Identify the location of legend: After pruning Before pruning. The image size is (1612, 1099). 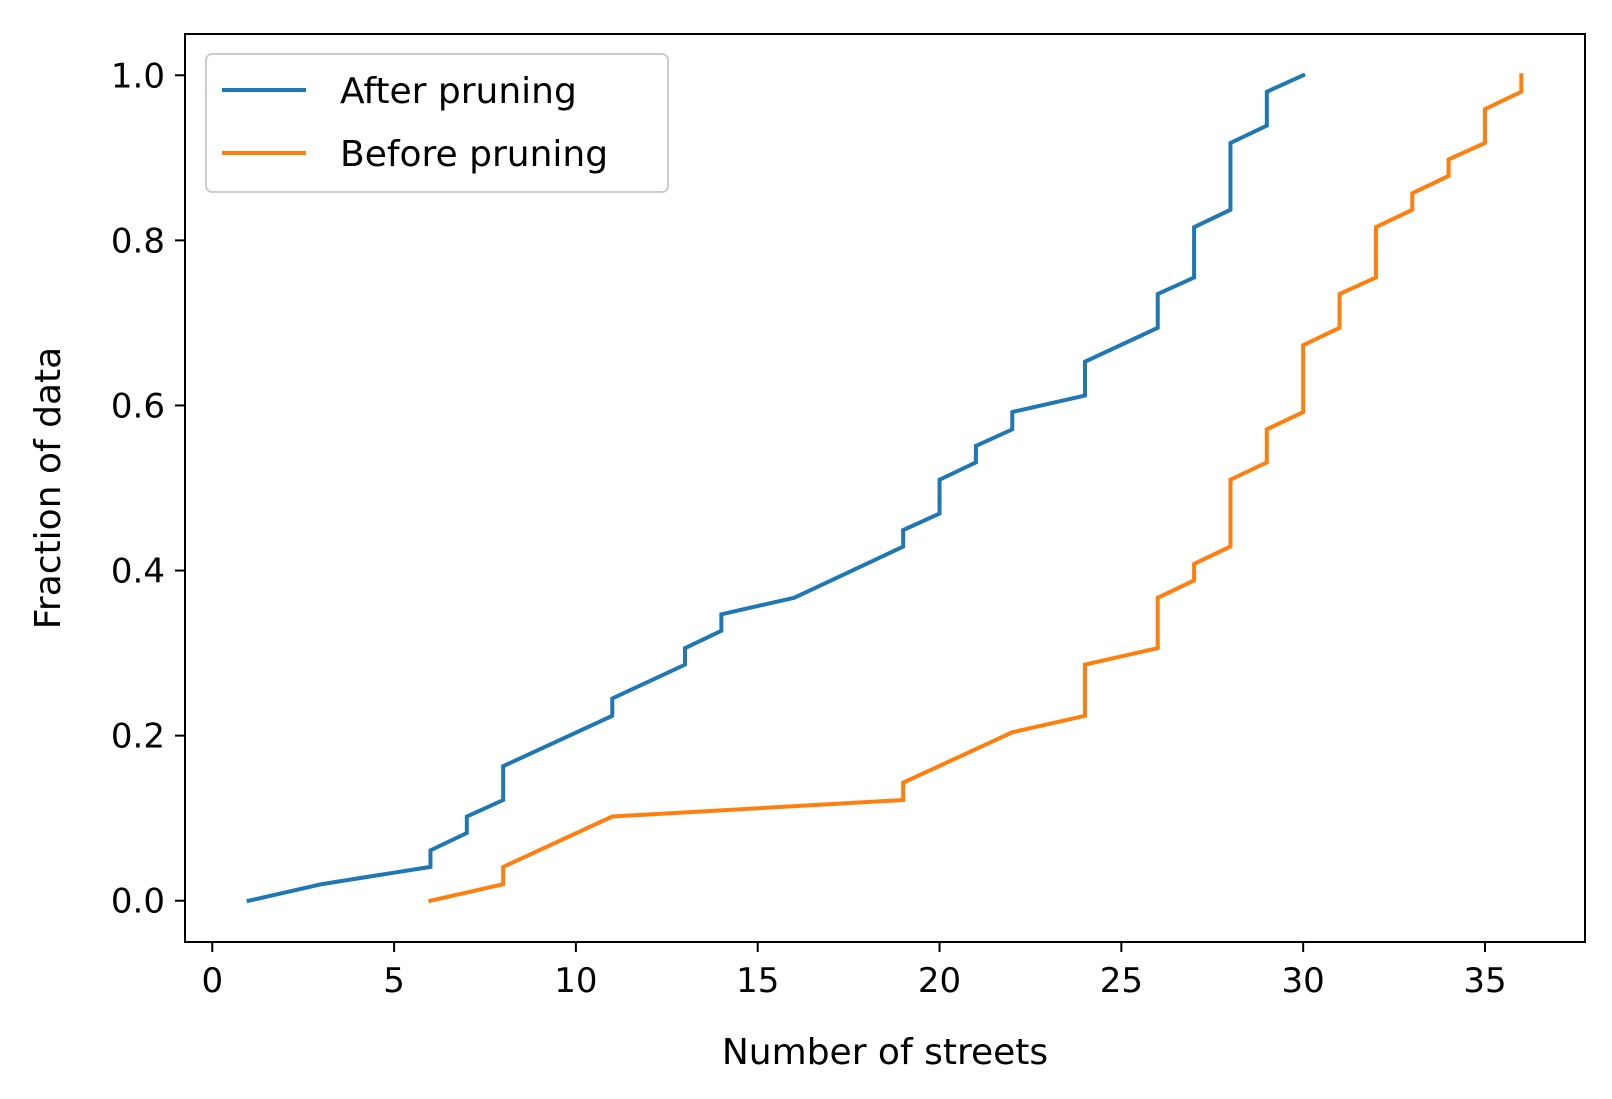
(437, 123).